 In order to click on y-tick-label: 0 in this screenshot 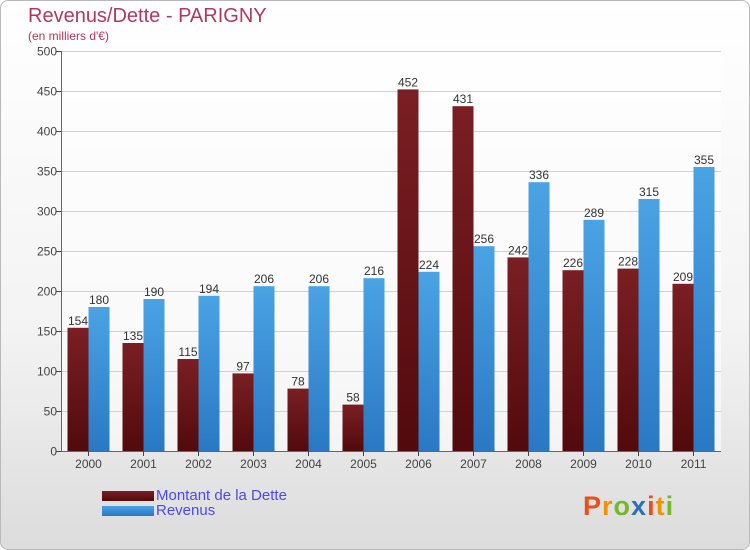, I will do `click(53, 452)`.